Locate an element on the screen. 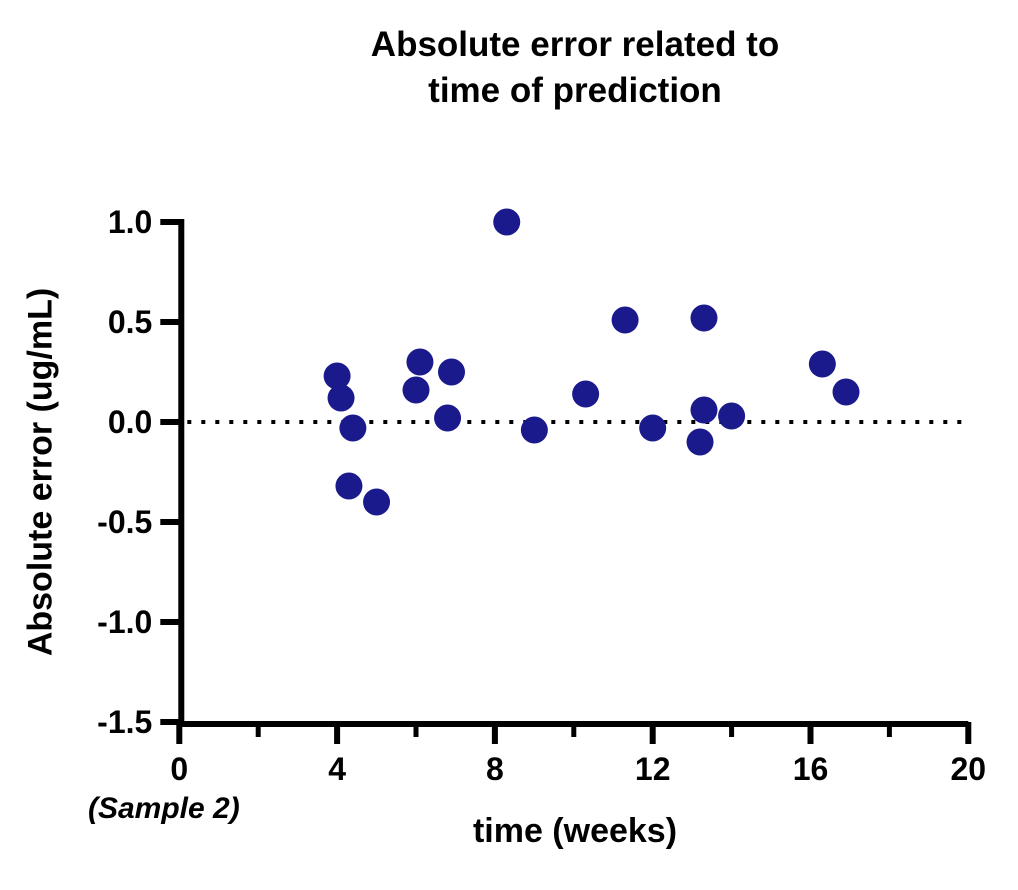 This screenshot has height=890, width=1018. x-tick-label: 4 is located at coordinates (337, 769).